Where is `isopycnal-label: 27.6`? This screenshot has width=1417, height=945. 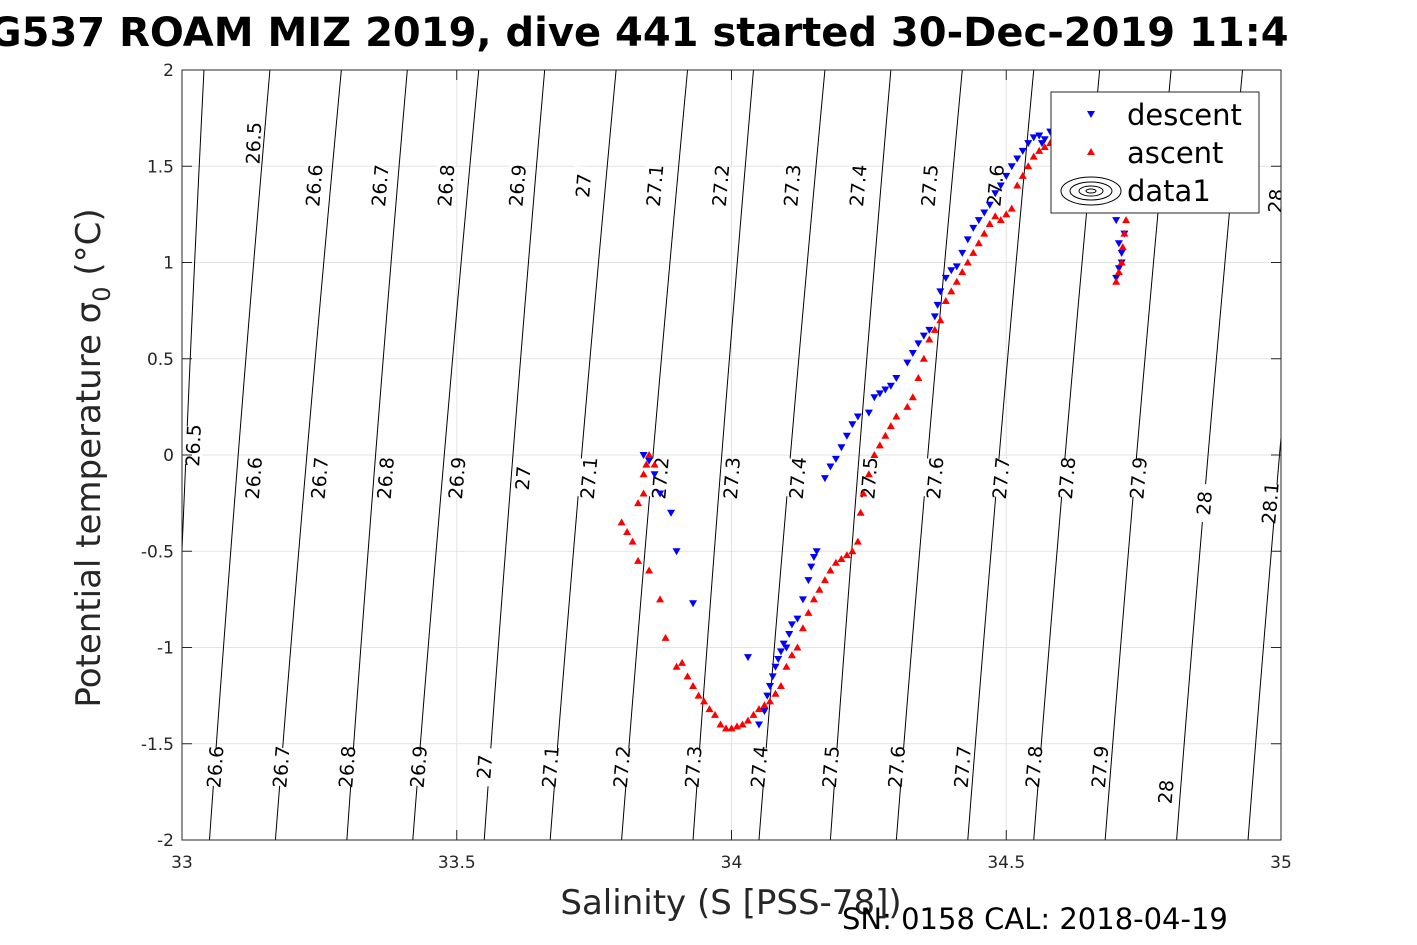 isopycnal-label: 27.6 is located at coordinates (936, 478).